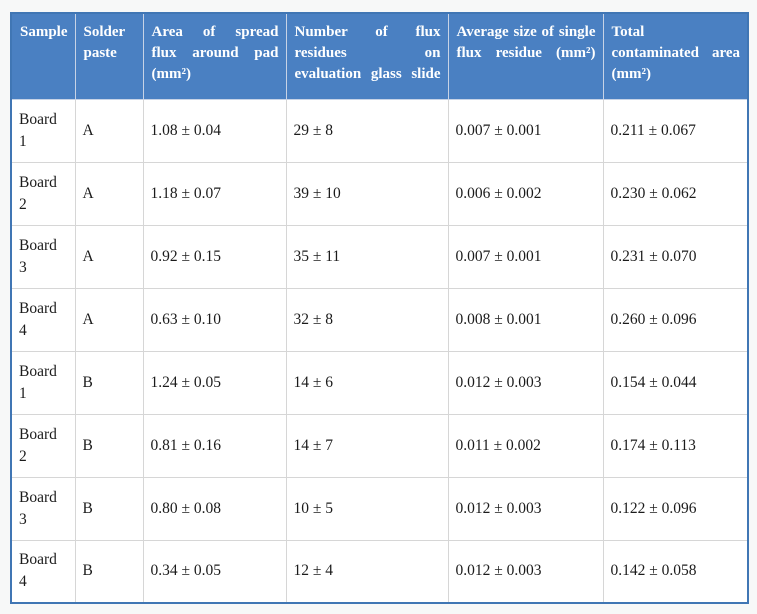 The image size is (757, 614). What do you see at coordinates (214, 382) in the screenshot?
I see `cell-area: 1.24 ± 0.05` at bounding box center [214, 382].